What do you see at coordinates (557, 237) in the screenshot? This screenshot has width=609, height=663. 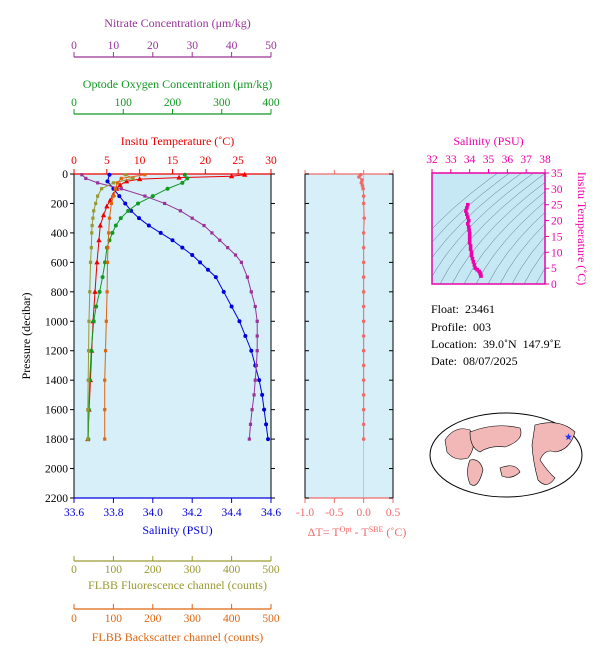 I see `ts-y-tick-label: 15` at bounding box center [557, 237].